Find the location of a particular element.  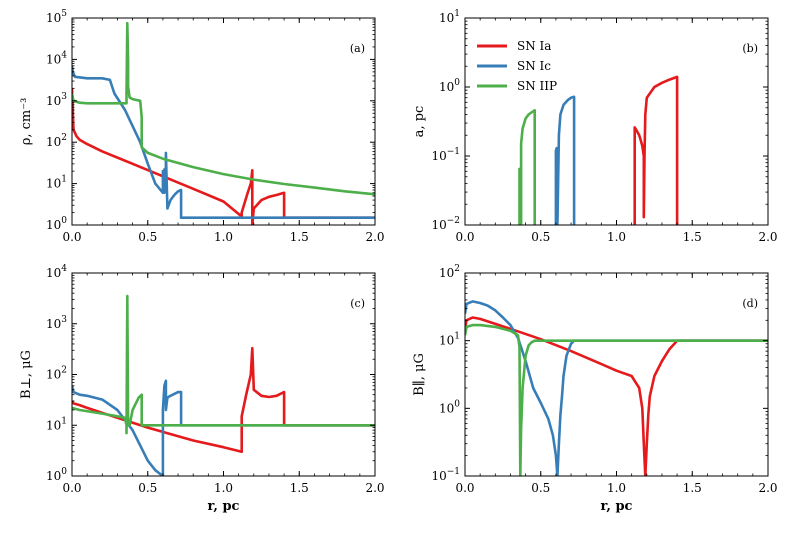

y-axis-label: ρ, cm⁻³ is located at coordinates (26, 122).